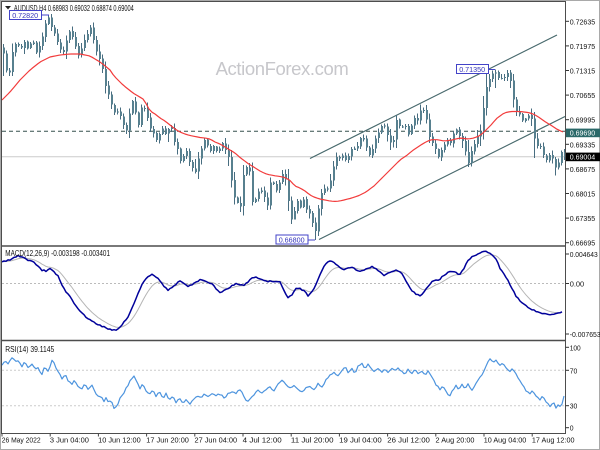  Describe the element at coordinates (262, 440) in the screenshot. I see `svg-text: 4 Jul 12:00` at that location.